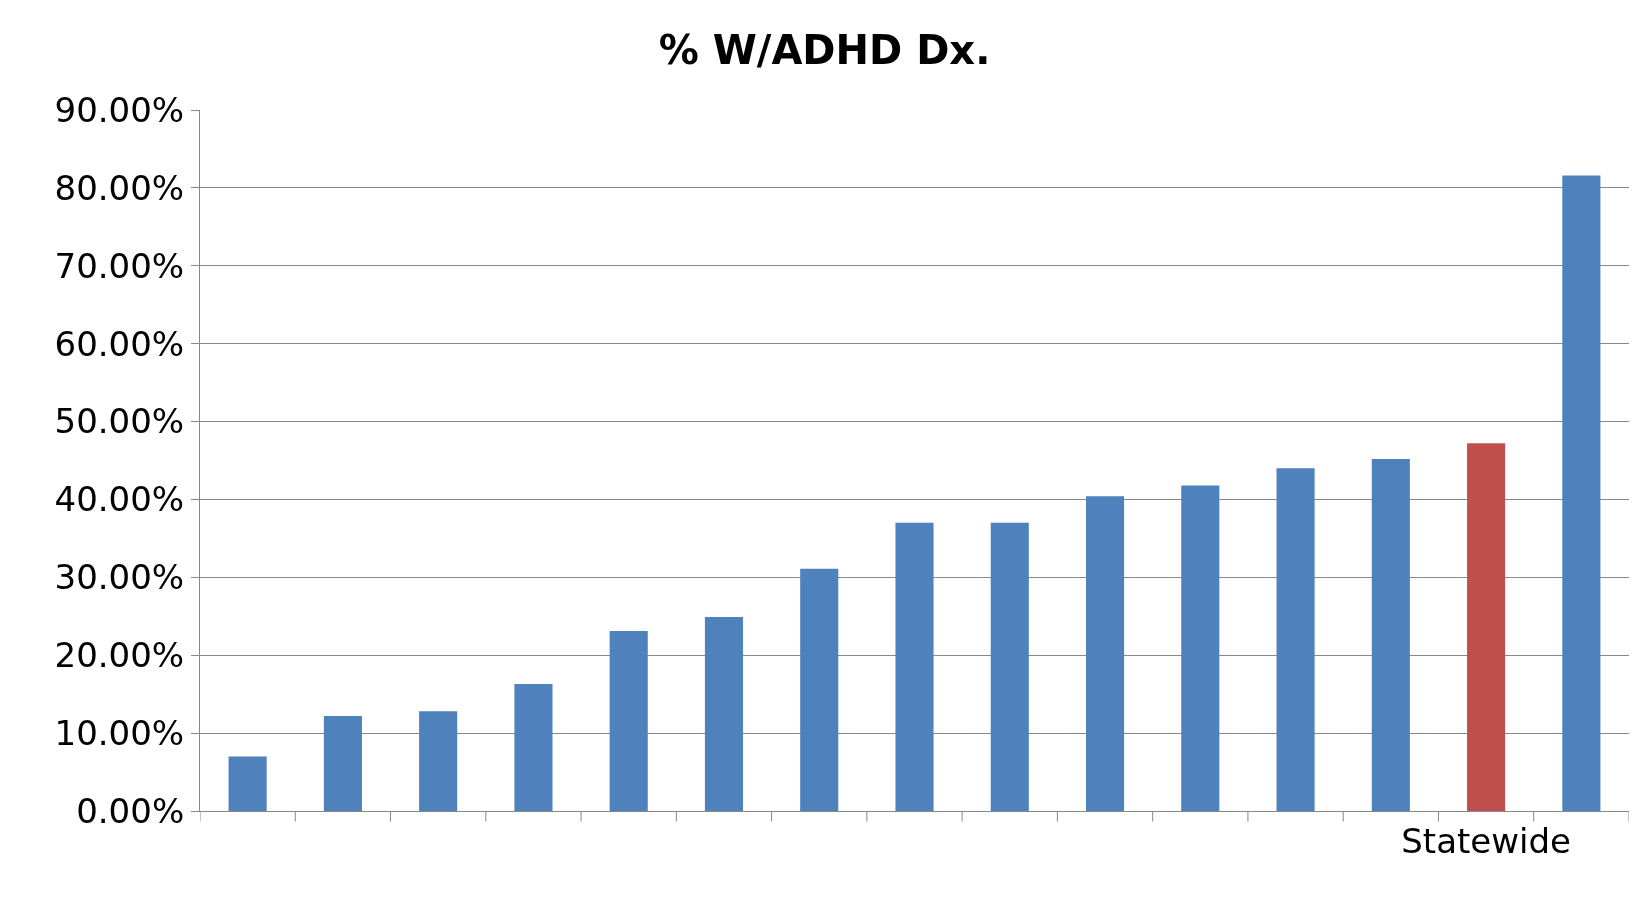 This screenshot has width=1649, height=901. Describe the element at coordinates (119, 421) in the screenshot. I see `y-tick-label: 50.00%` at that location.